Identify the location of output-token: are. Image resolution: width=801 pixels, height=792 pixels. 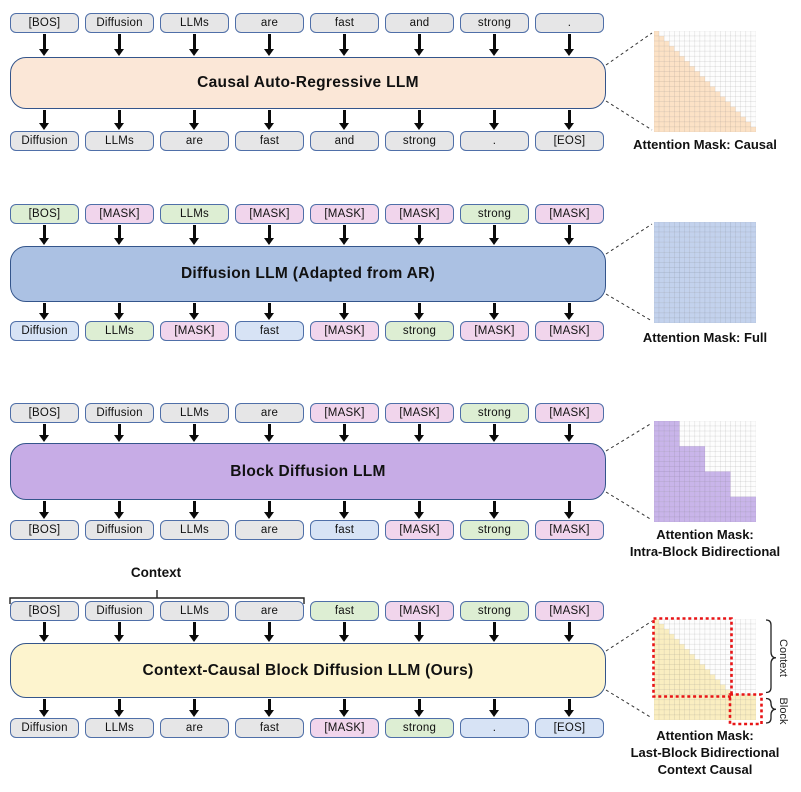
(269, 530).